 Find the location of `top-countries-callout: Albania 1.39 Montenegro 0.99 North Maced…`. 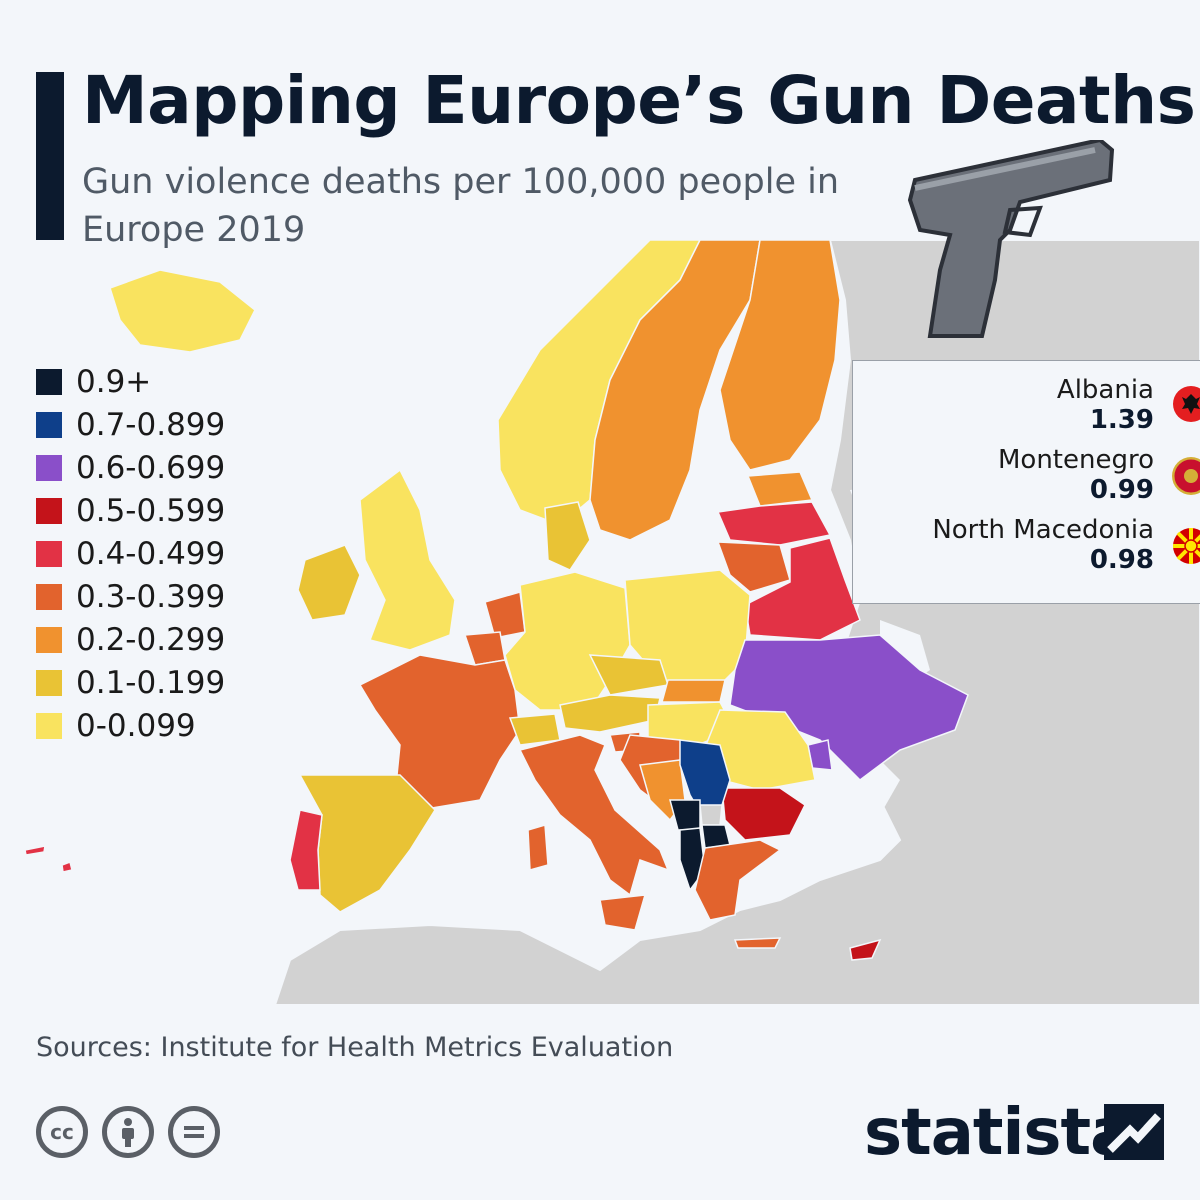

top-countries-callout: Albania 1.39 Montenegro 0.99 North Maced… is located at coordinates (1026, 482).